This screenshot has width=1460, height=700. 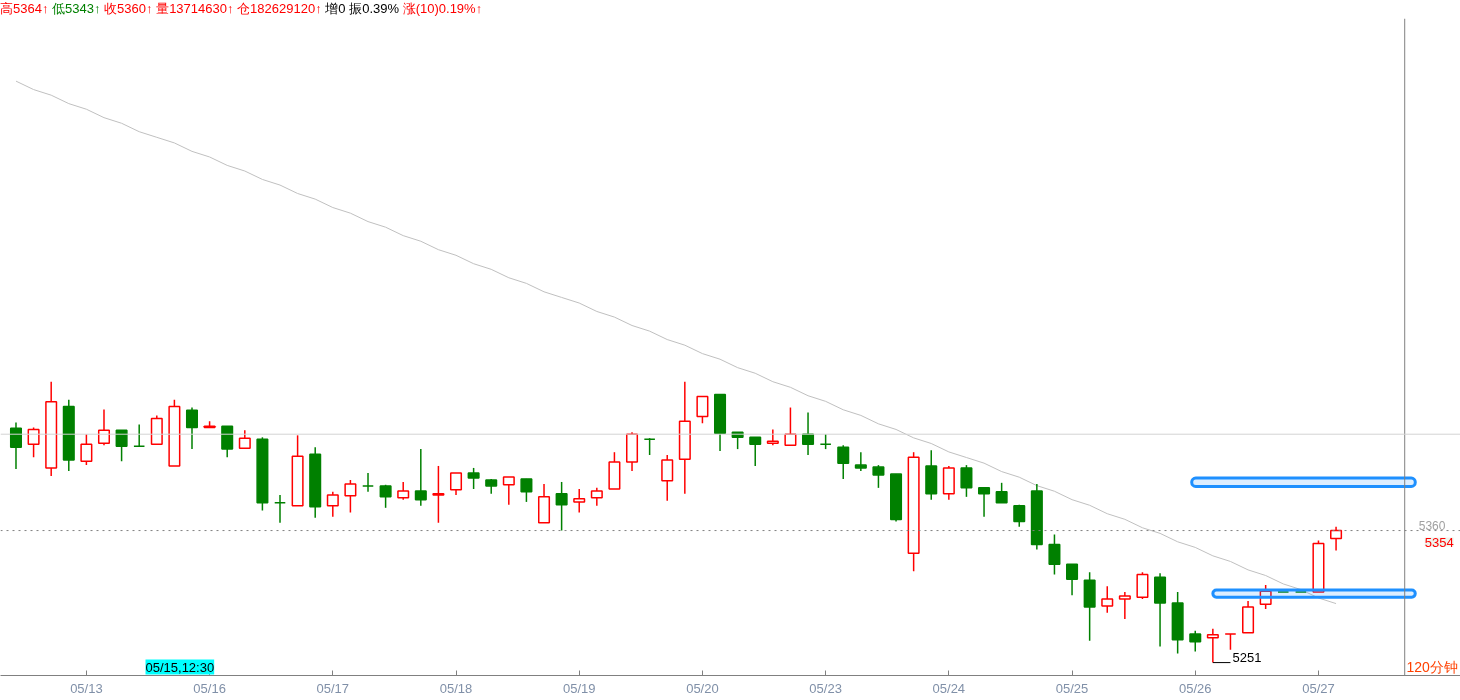 What do you see at coordinates (1318, 688) in the screenshot?
I see `x-tick-label: 05/27` at bounding box center [1318, 688].